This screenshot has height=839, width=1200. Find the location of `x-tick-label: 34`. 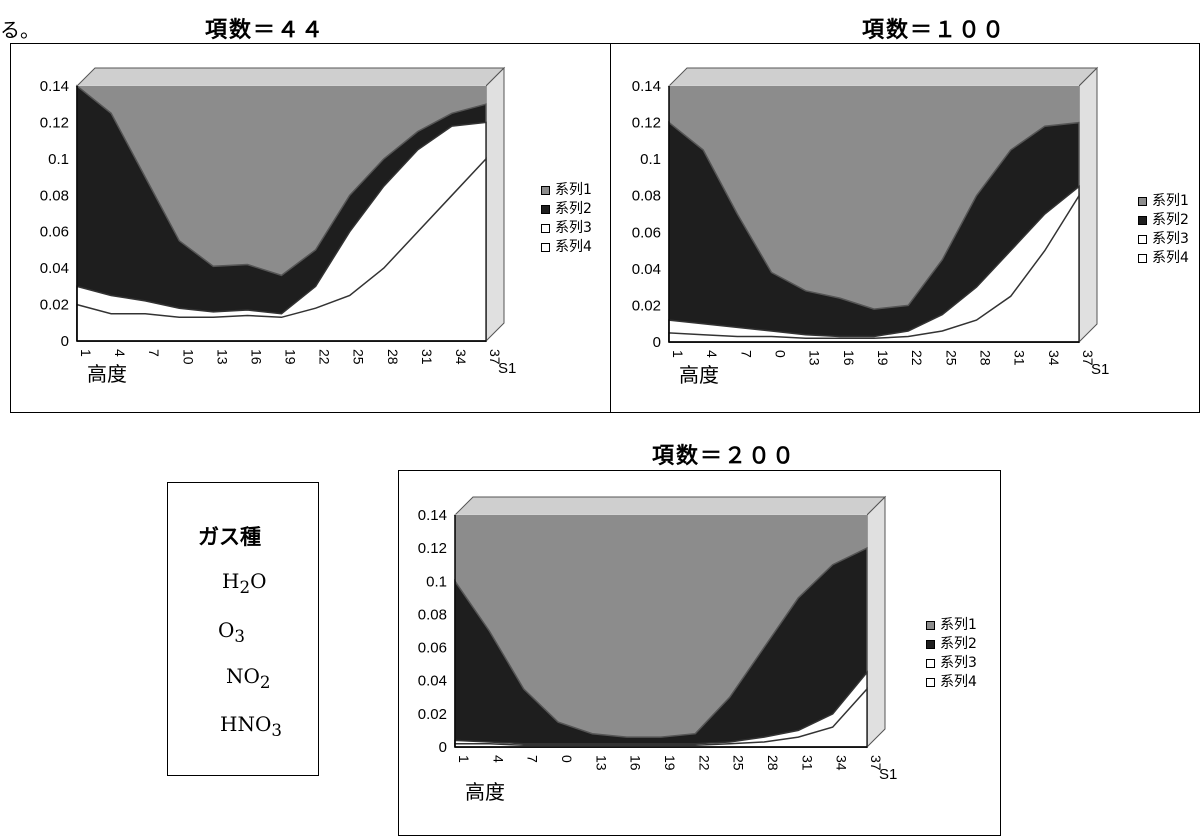

x-tick-label: 34 is located at coordinates (461, 357).